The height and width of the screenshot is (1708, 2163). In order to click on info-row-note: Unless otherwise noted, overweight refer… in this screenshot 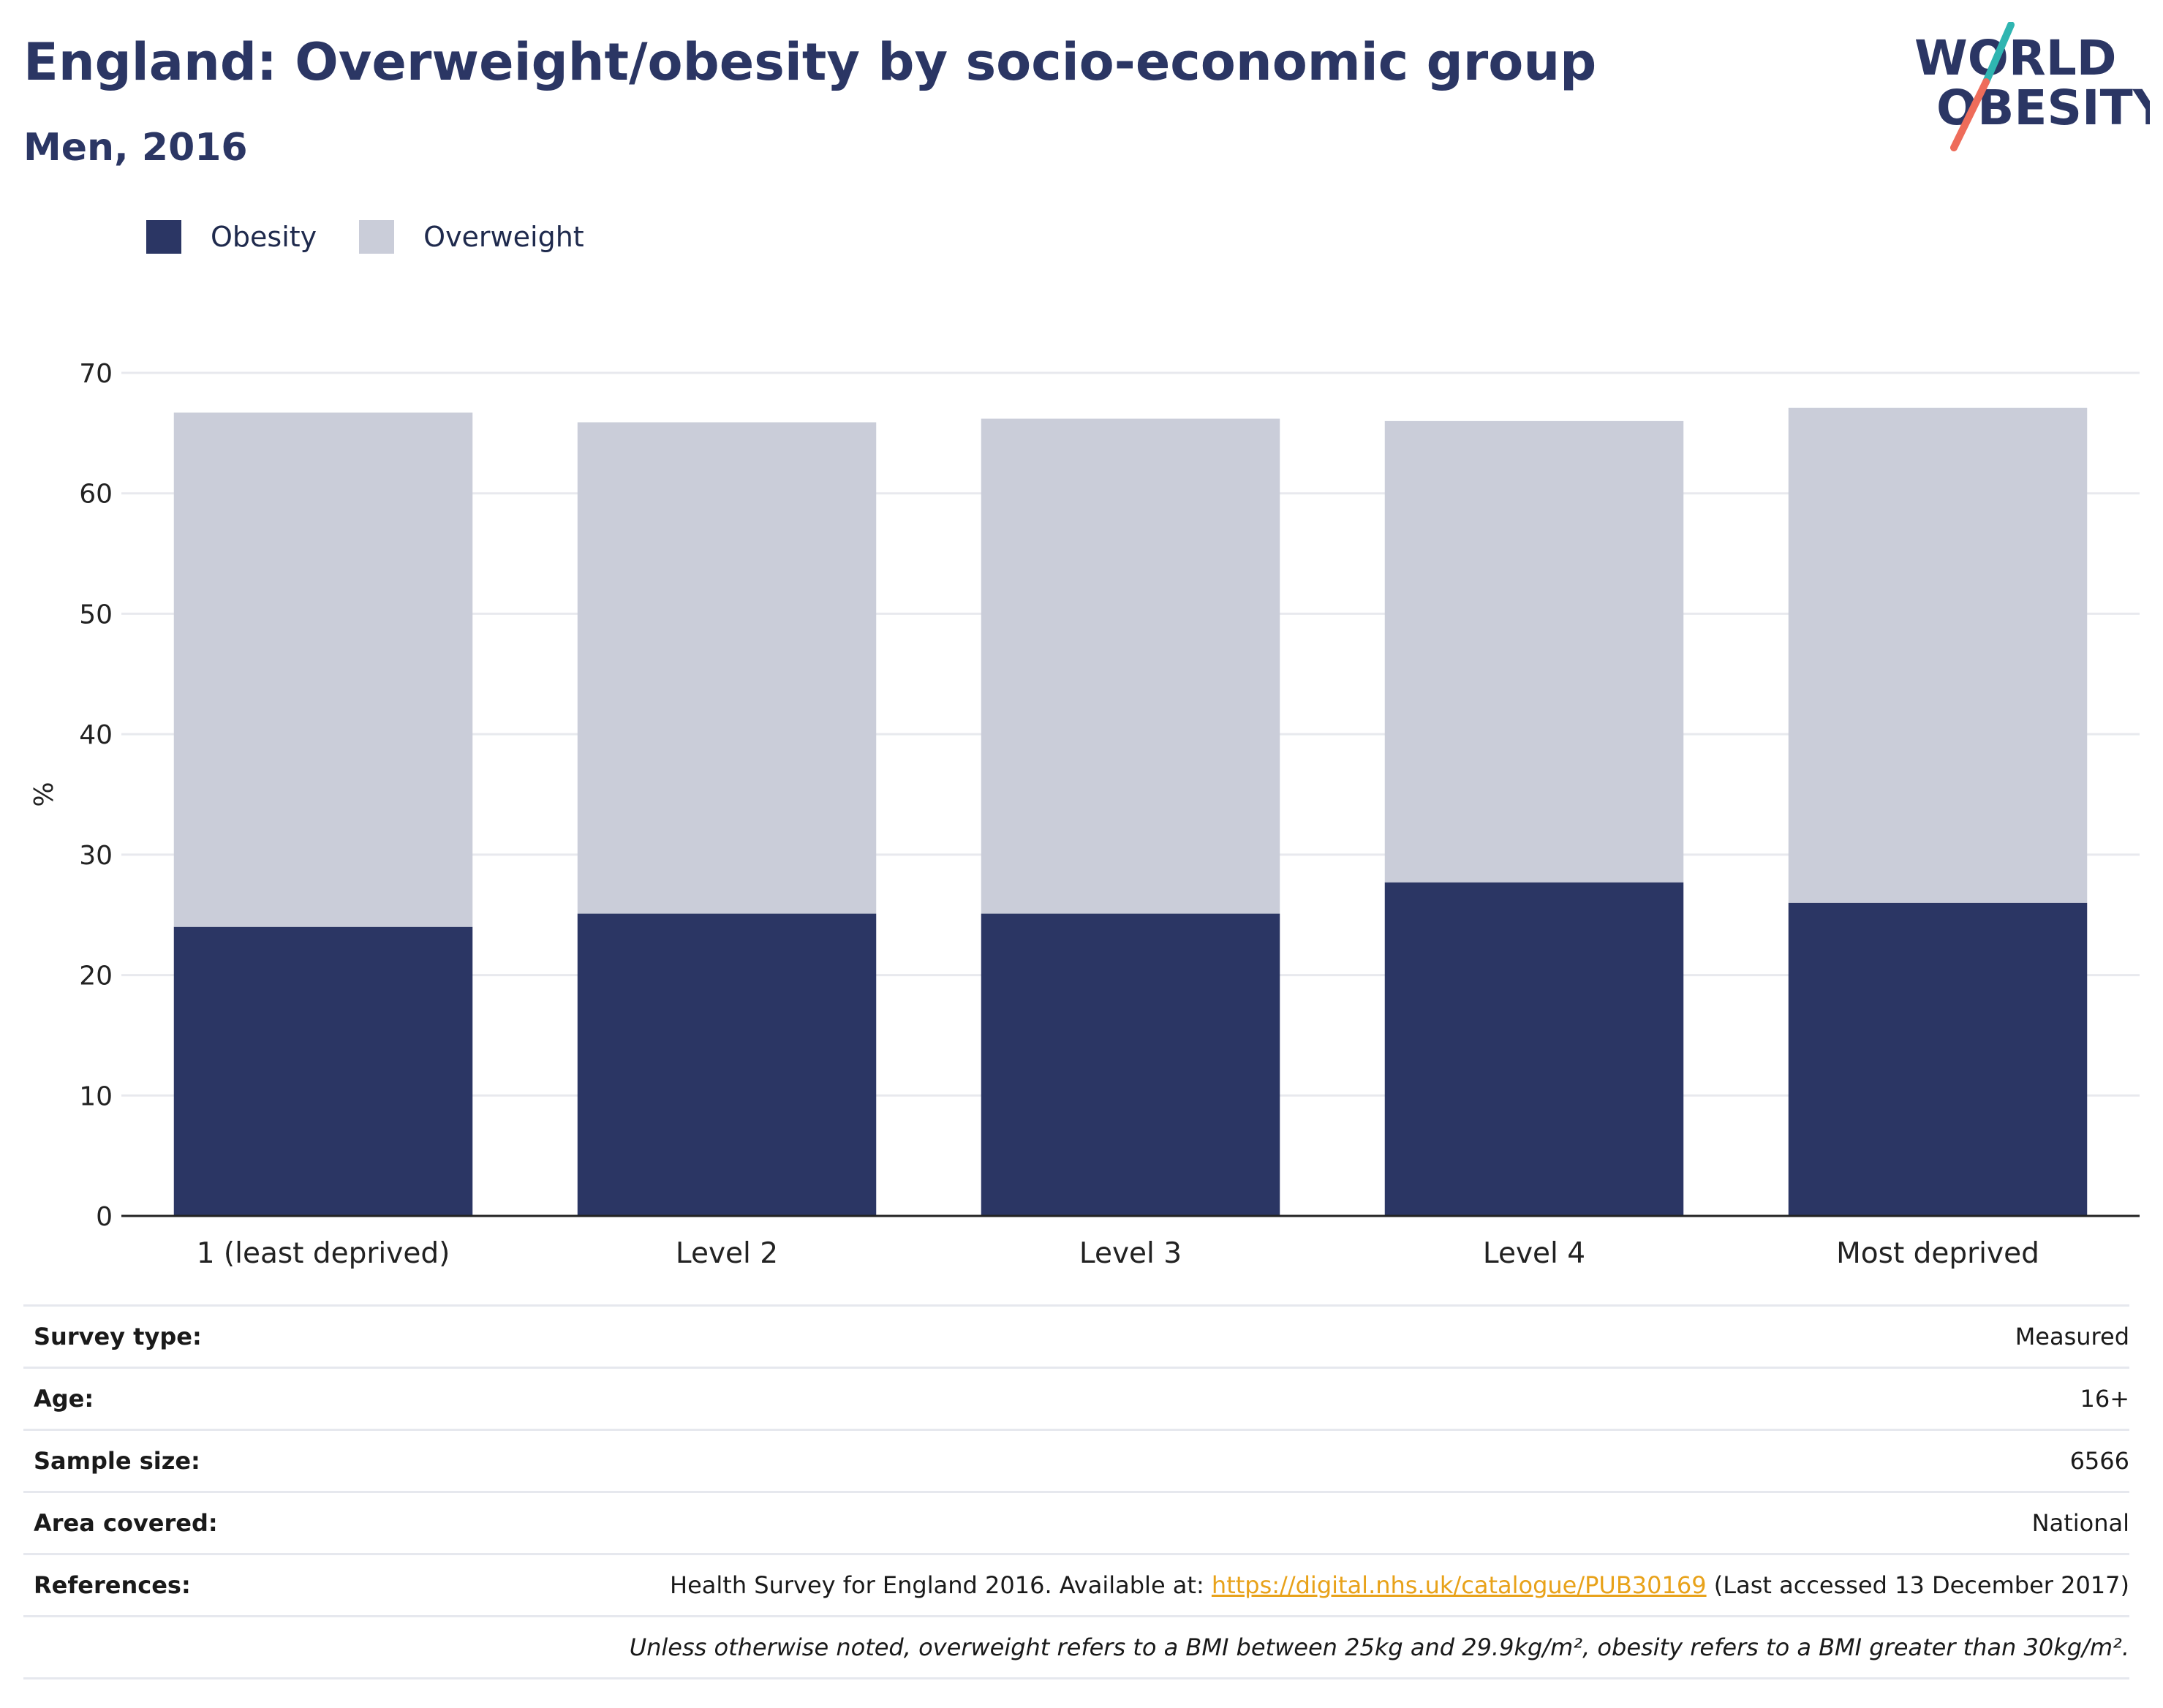, I will do `click(1076, 1647)`.